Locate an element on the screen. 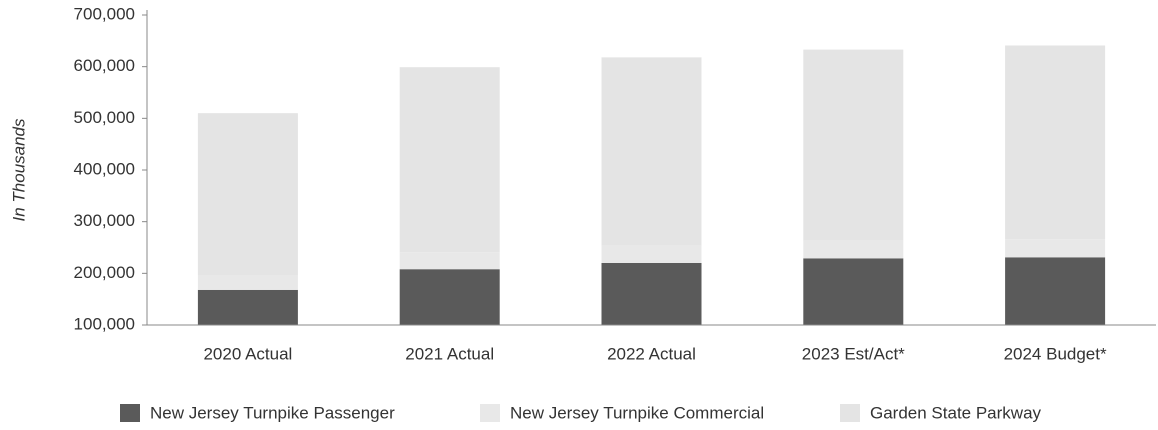  y-tick-label: 500,000 is located at coordinates (104, 117).